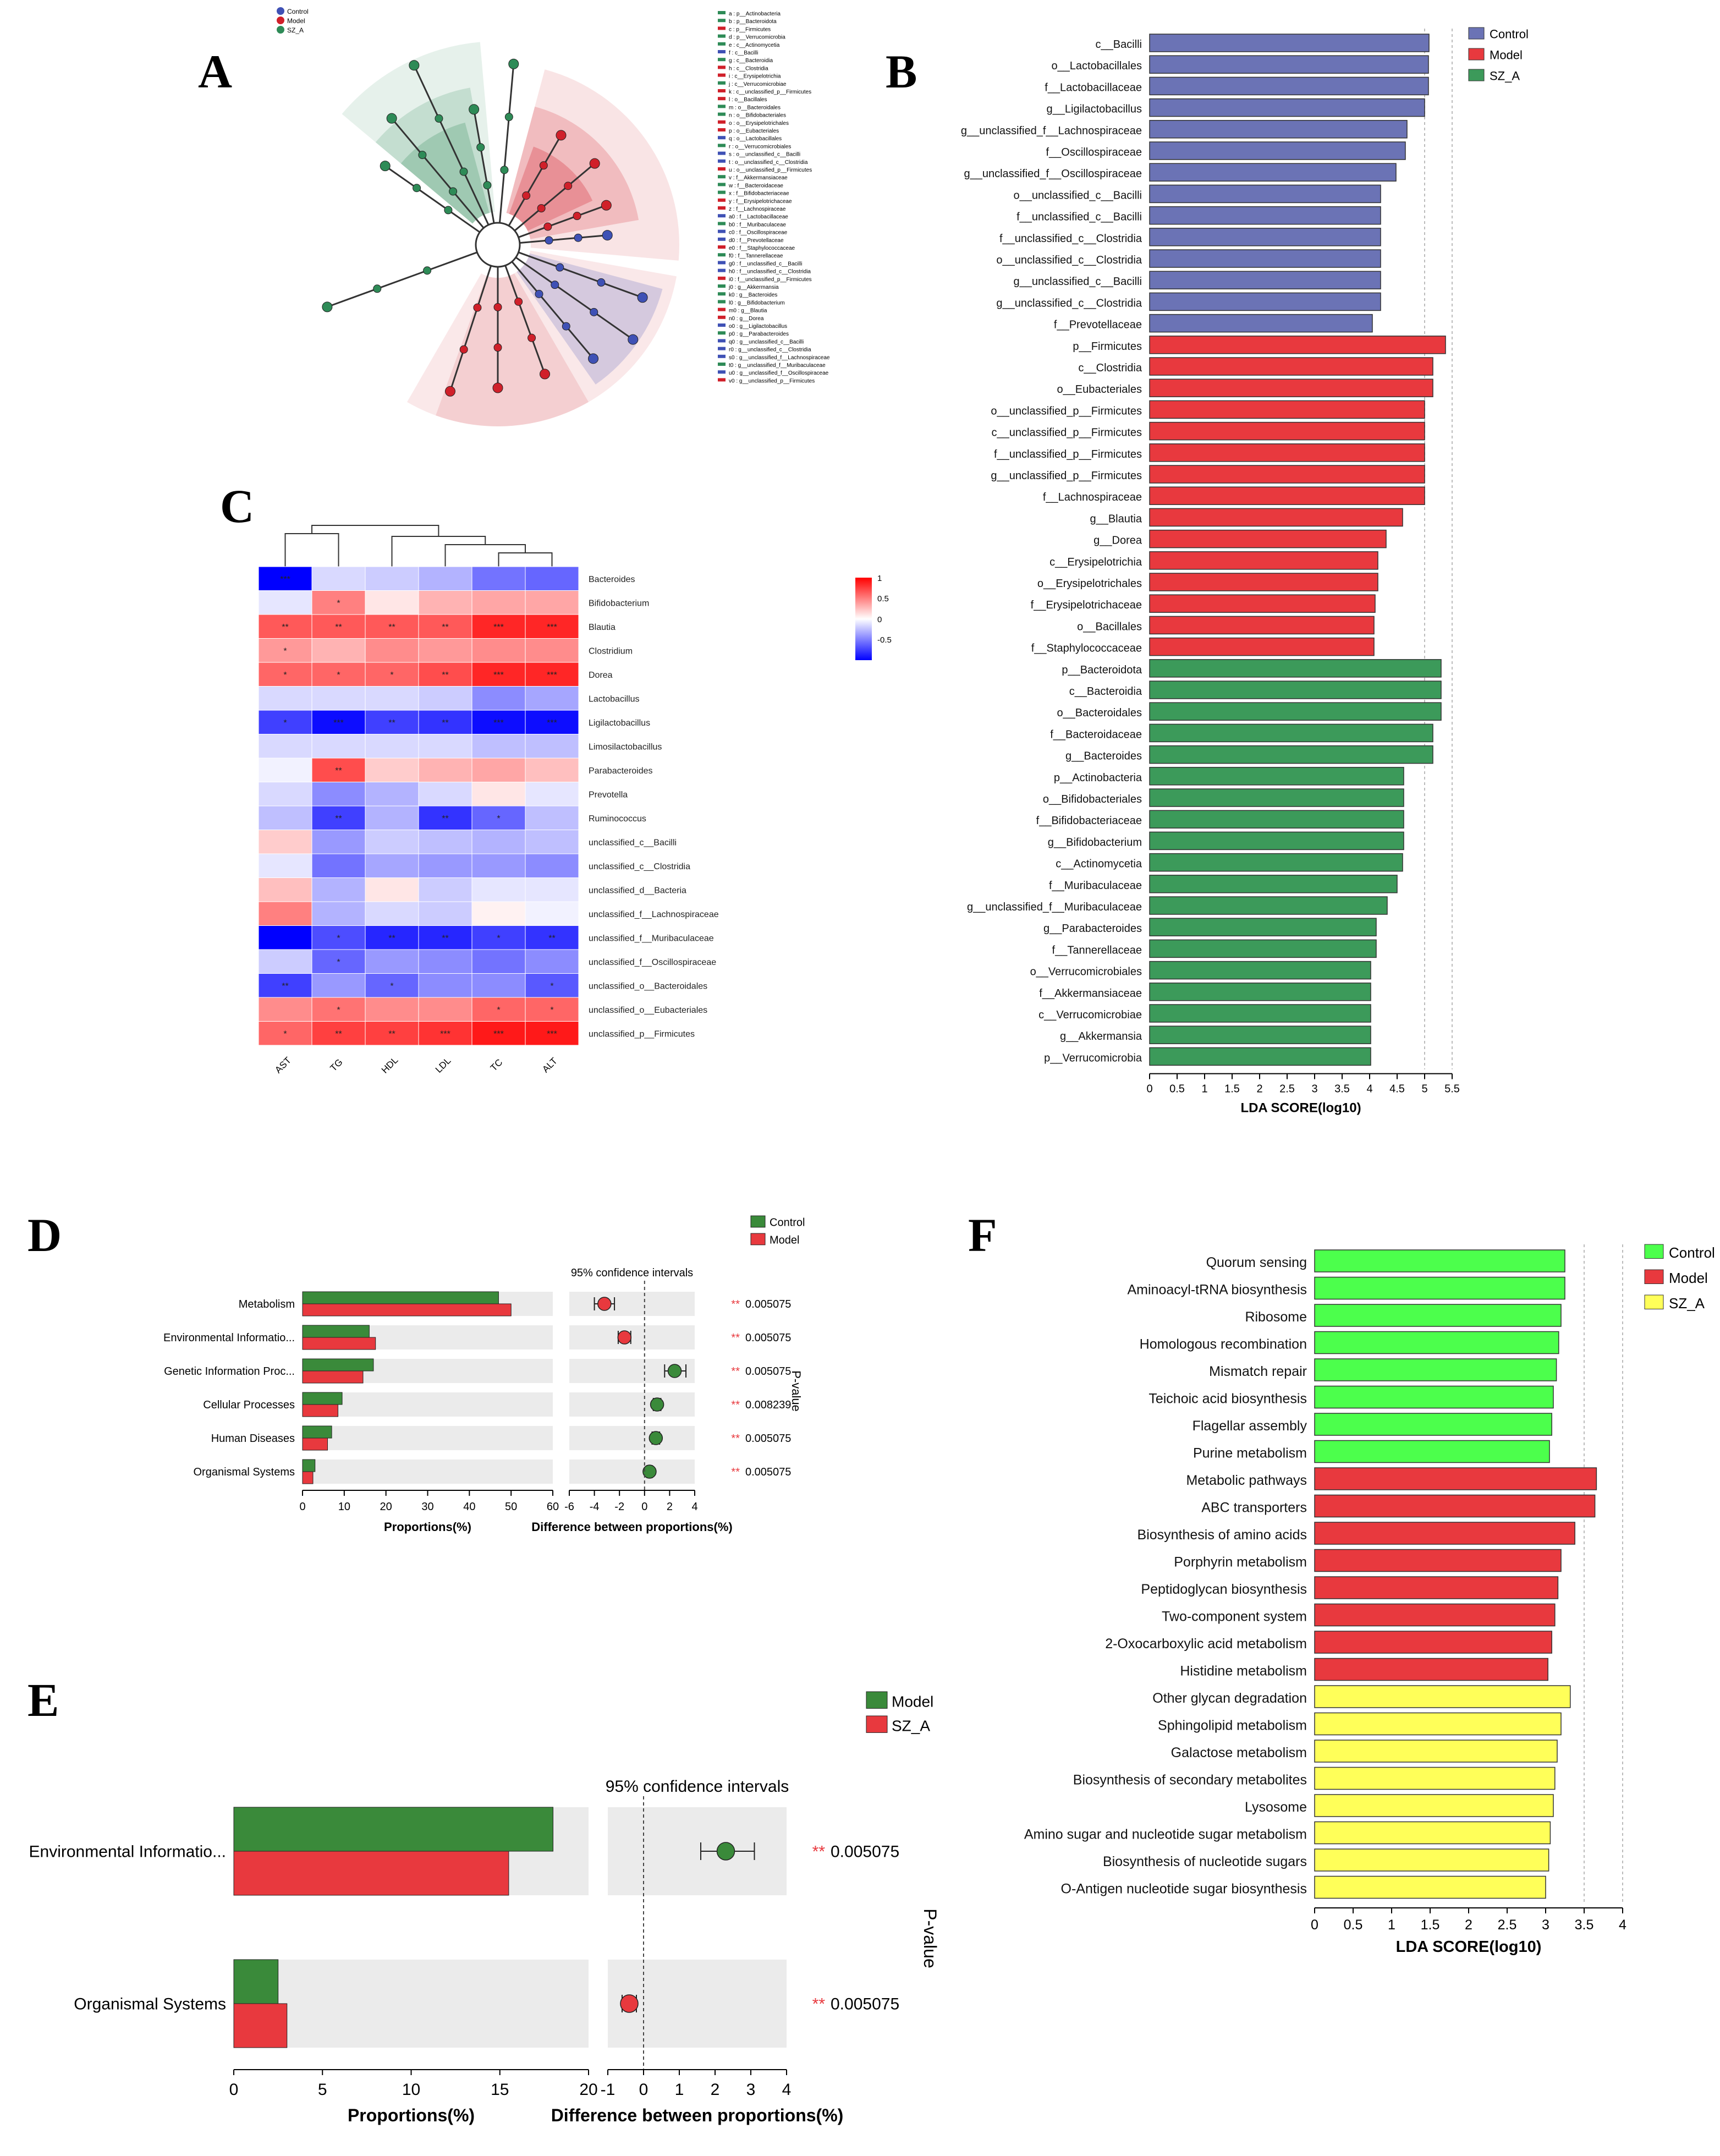  I want to click on legend-swatch-control, so click(1477, 33).